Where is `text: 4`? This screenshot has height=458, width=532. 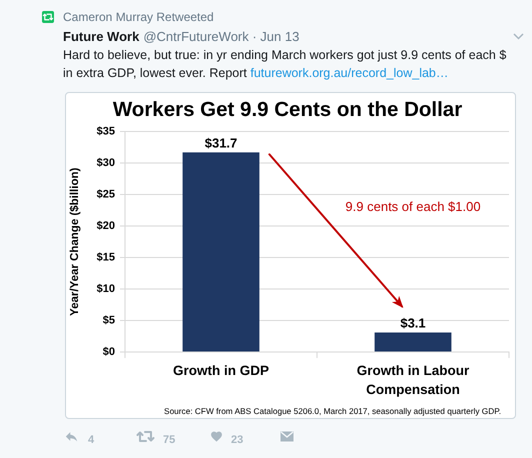 text: 4 is located at coordinates (91, 440).